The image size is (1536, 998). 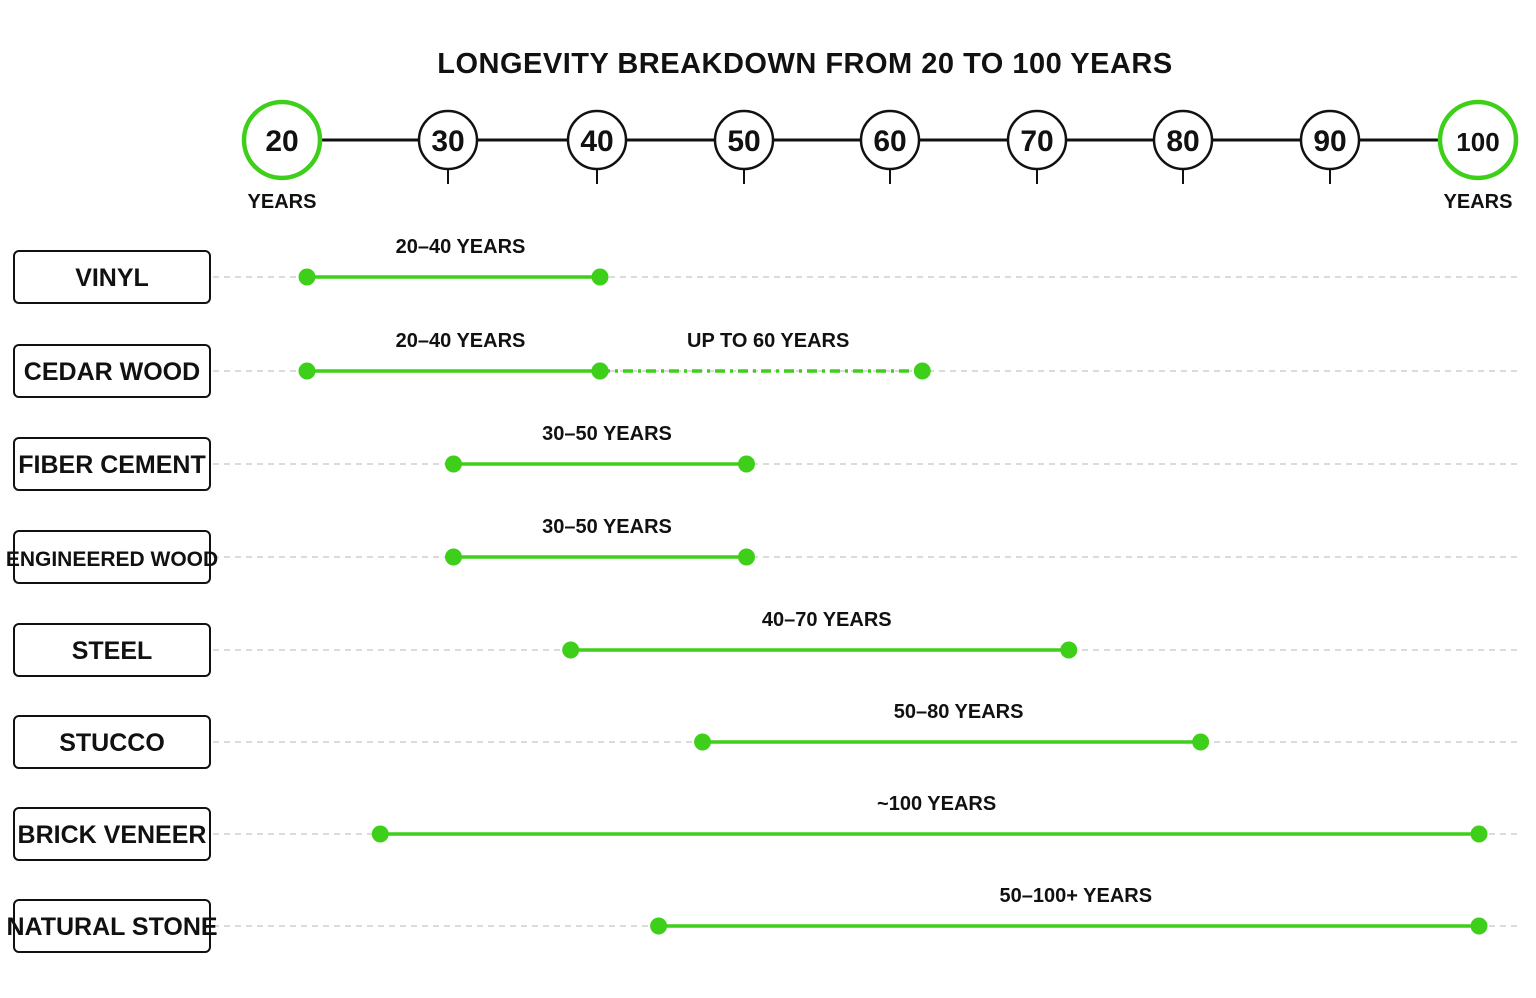 I want to click on axis-tick-80: 80, so click(x=1183, y=146).